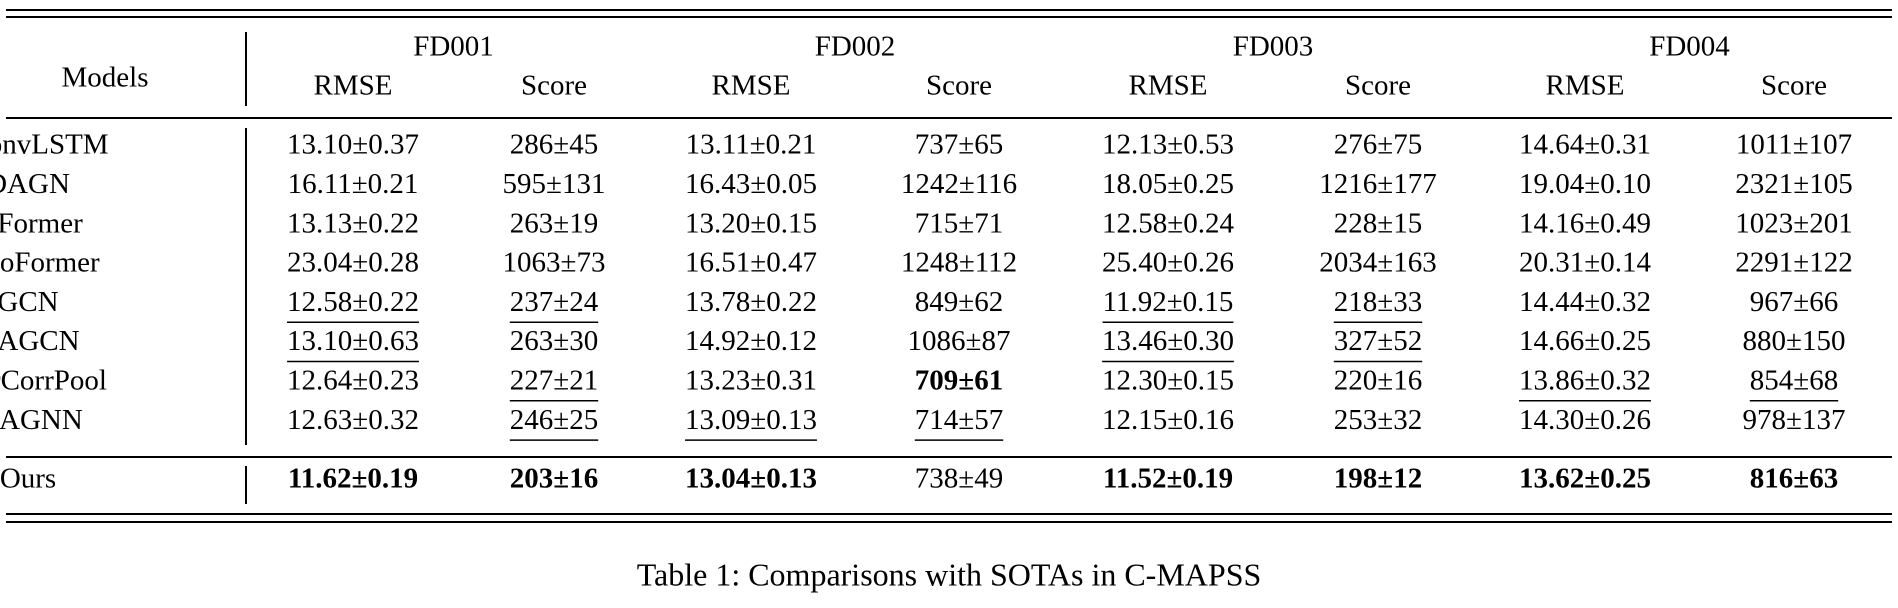 The height and width of the screenshot is (608, 1898). I want to click on model-name: AConvLSTM, so click(54, 145).